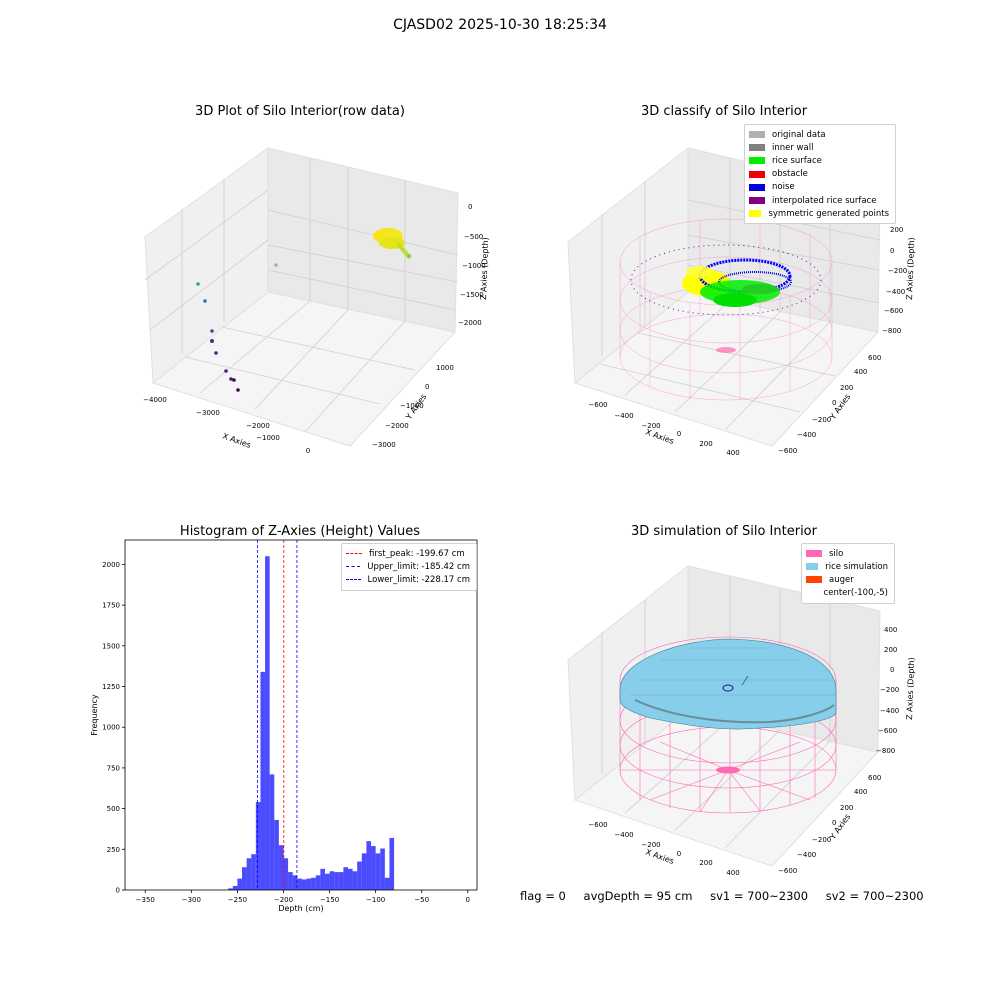 This screenshot has height=1000, width=1000. What do you see at coordinates (421, 900) in the screenshot?
I see `x-tick-label: −50` at bounding box center [421, 900].